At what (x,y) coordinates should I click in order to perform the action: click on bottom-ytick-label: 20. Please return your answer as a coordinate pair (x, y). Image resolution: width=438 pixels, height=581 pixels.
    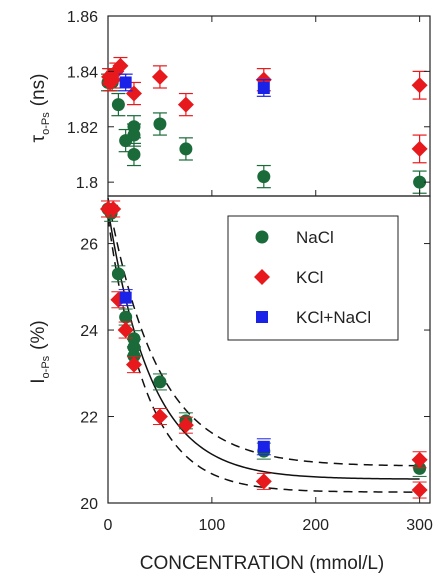
    Looking at the image, I should click on (89, 504).